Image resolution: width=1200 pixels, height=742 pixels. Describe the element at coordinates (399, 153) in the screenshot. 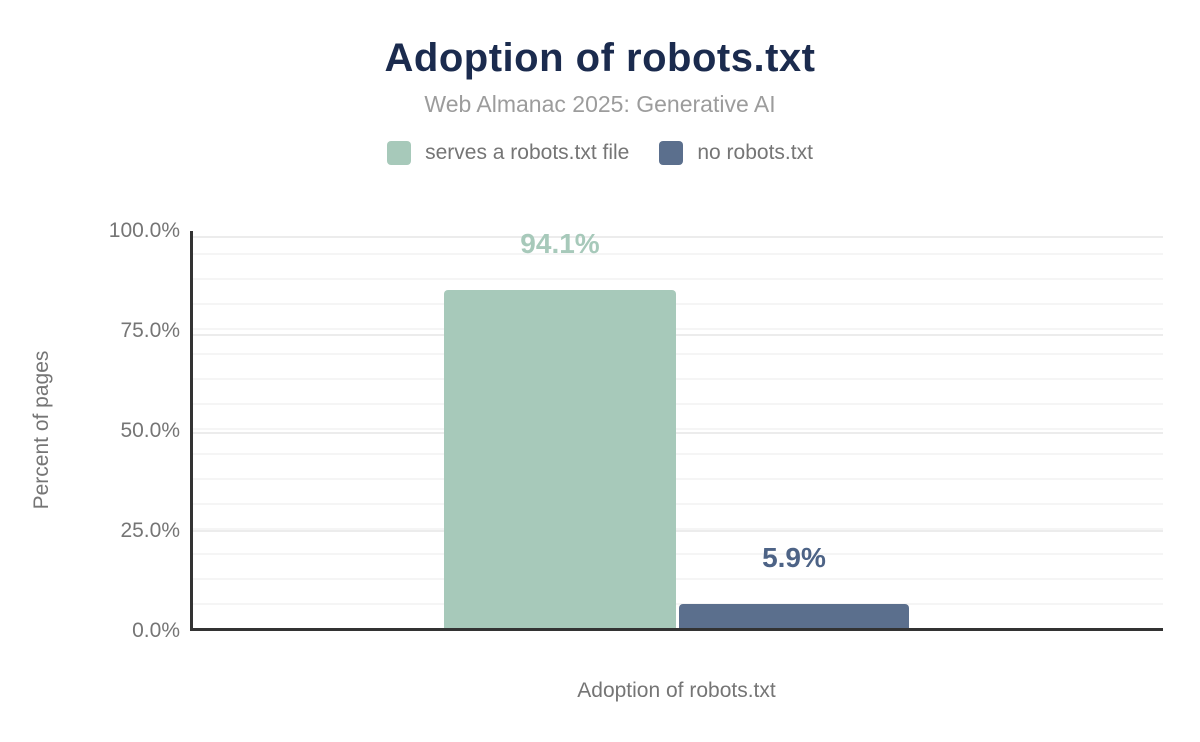

I see `legend-swatch-green` at that location.